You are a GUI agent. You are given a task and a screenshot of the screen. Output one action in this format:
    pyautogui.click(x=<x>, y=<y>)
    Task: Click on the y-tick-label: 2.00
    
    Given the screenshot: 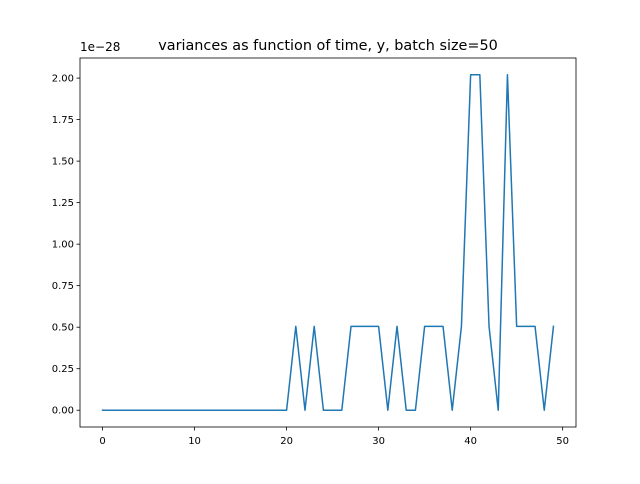 What is the action you would take?
    pyautogui.click(x=63, y=79)
    